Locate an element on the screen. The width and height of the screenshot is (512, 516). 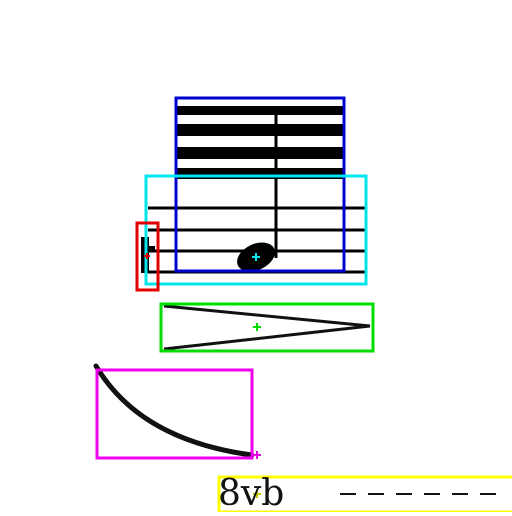
staff-center-marker is located at coordinates (256, 257).